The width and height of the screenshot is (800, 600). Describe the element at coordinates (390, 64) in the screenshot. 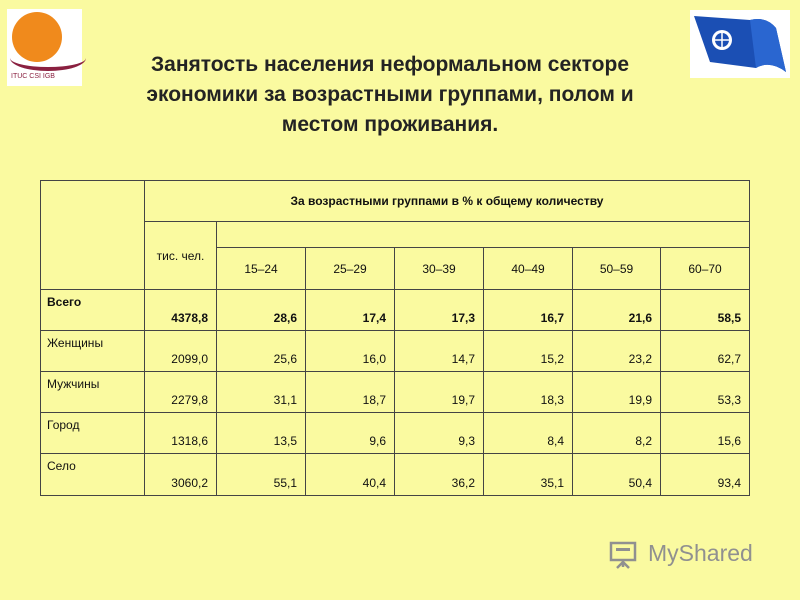

I see `title-line-1: Занятость населения неформальном секторе` at that location.